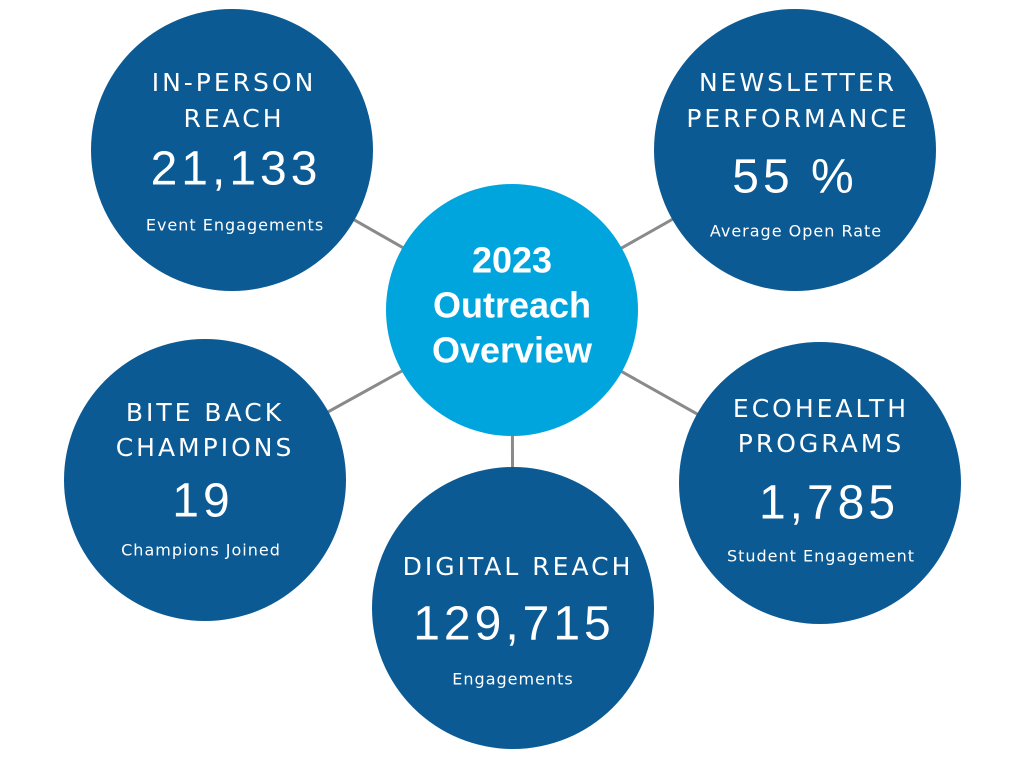 The width and height of the screenshot is (1024, 768). Describe the element at coordinates (821, 443) in the screenshot. I see `node-title: PROGRAMS` at that location.